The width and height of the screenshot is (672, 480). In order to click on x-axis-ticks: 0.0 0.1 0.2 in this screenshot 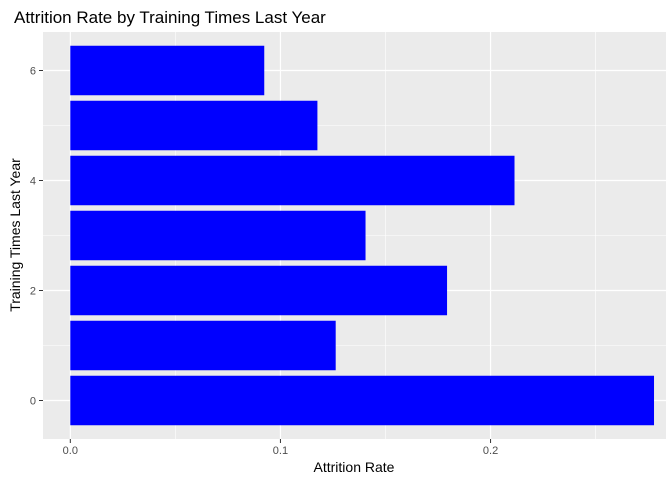, I will do `click(280, 448)`.